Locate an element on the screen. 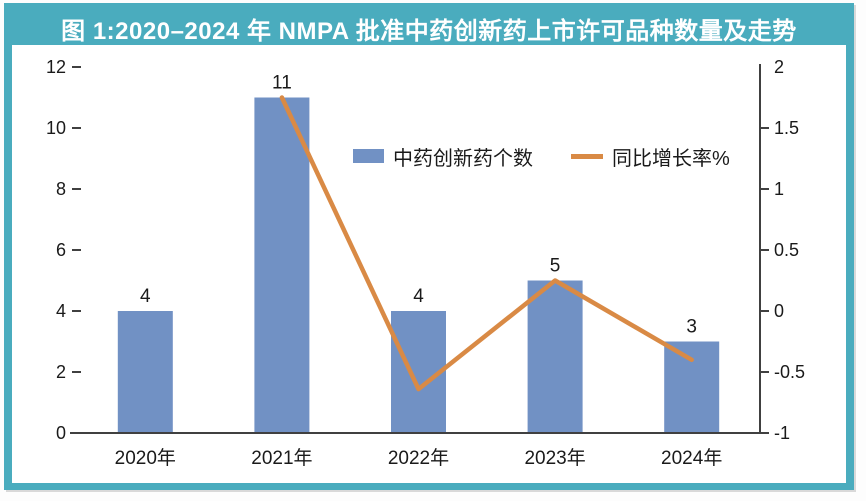 This screenshot has width=866, height=501. right-axis-tick-label: -1 is located at coordinates (782, 433).